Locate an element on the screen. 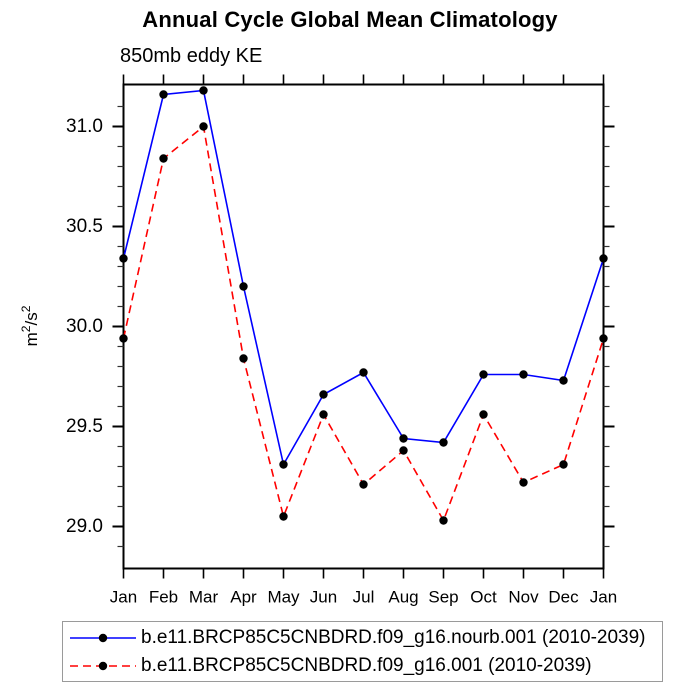  chart-subtitle: 850mb eddy KE is located at coordinates (191, 56).